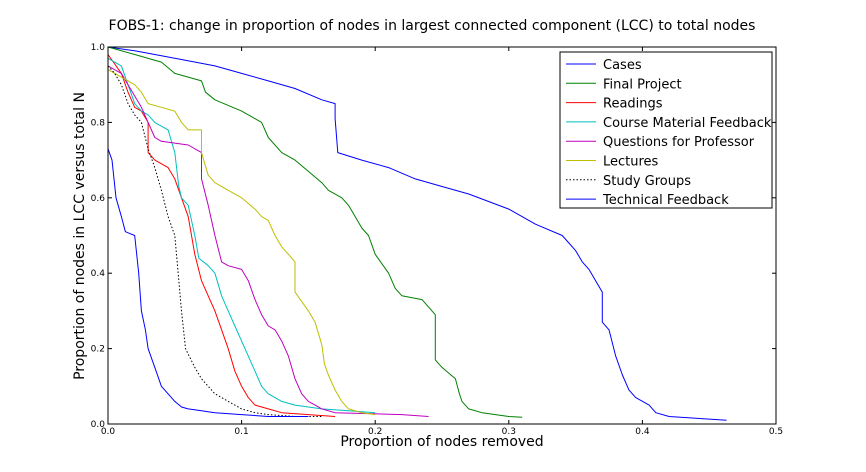  I want to click on y-tick-label: 0.0, so click(98, 425).